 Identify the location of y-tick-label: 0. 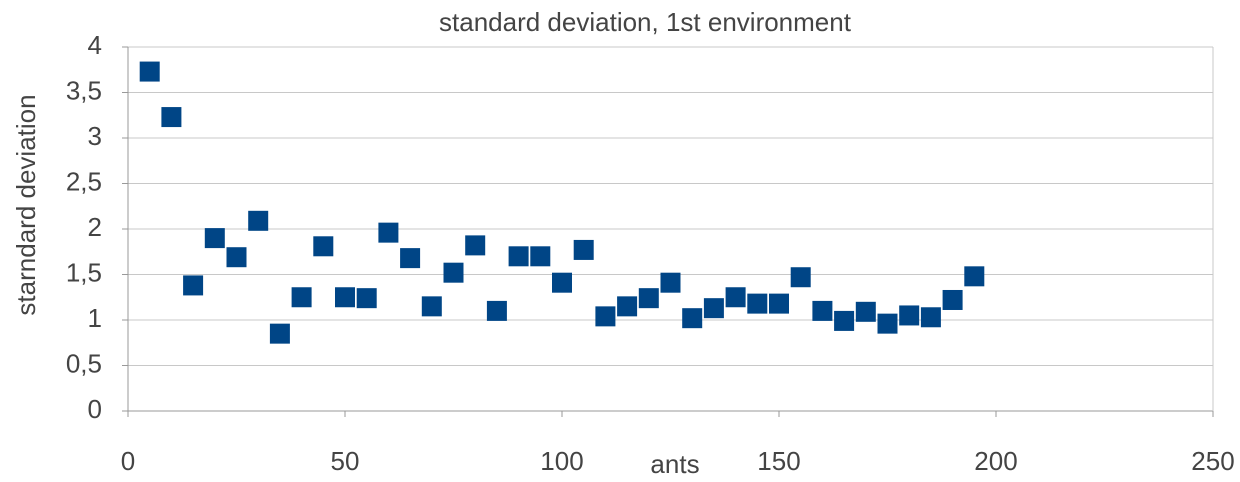
(95, 409).